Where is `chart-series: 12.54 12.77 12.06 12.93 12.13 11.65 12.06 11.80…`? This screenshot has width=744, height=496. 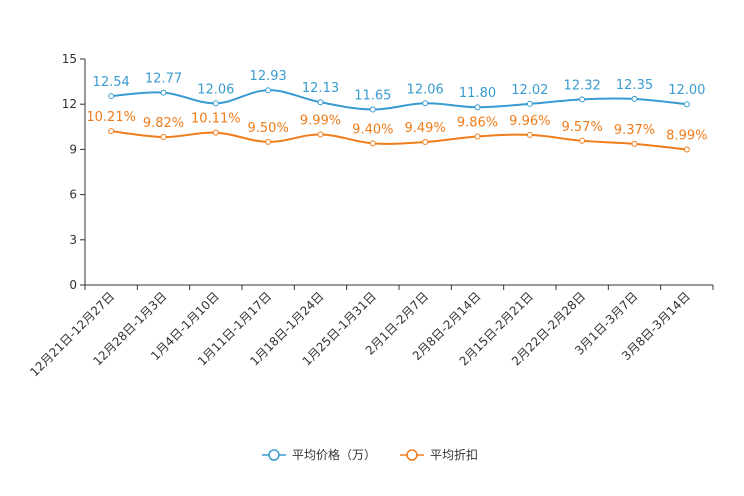 chart-series: 12.54 12.77 12.06 12.93 12.13 11.65 12.06 11.80… is located at coordinates (396, 111).